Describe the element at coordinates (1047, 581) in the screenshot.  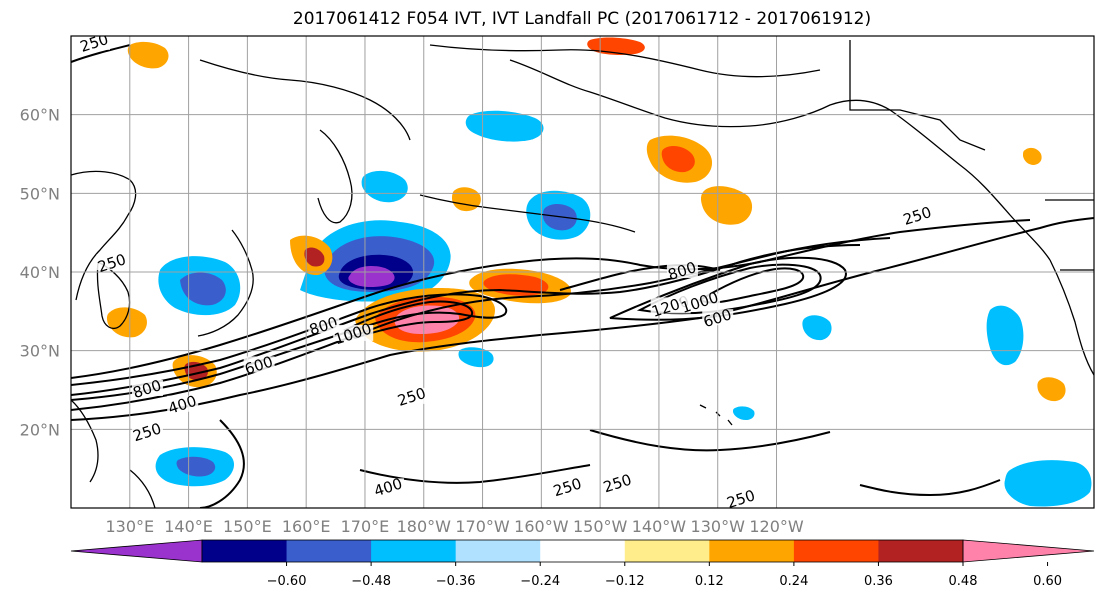
I see `colorbar-tick-label: 0.60` at that location.